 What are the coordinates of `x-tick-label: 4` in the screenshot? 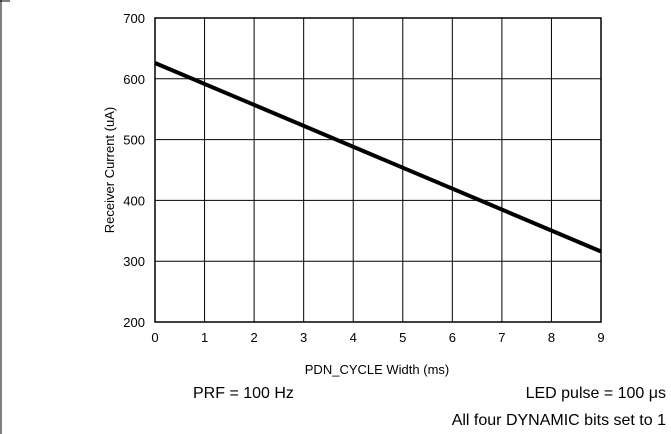 It's located at (353, 337).